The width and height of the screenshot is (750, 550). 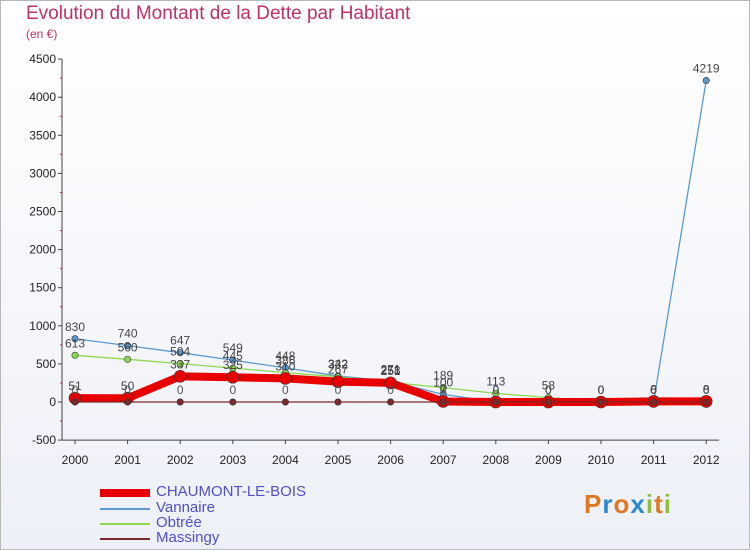 I want to click on y-tick-label: 3500, so click(x=42, y=135).